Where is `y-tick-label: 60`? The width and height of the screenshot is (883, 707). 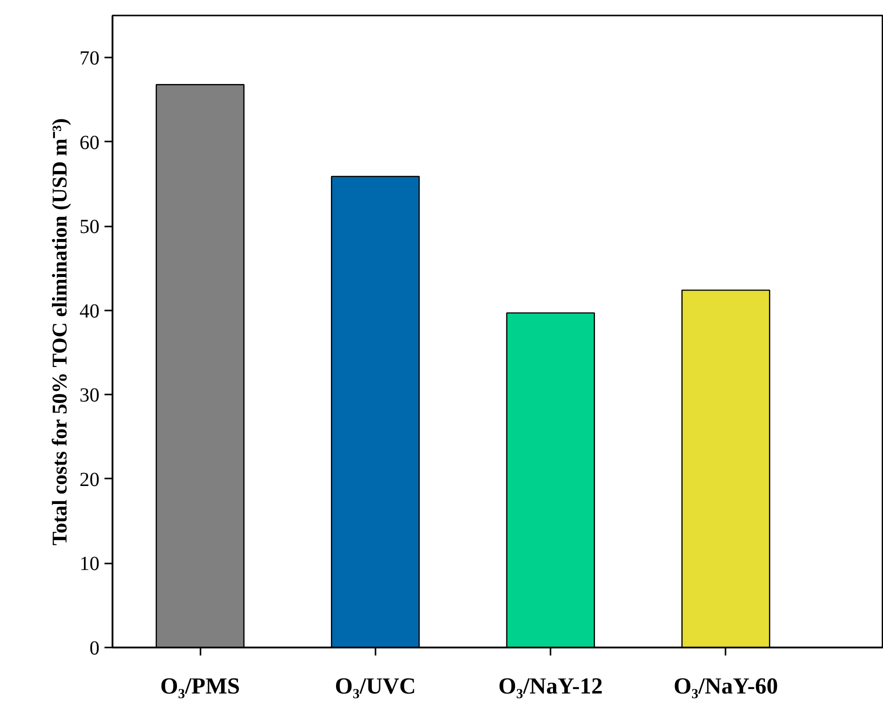 y-tick-label: 60 is located at coordinates (90, 143).